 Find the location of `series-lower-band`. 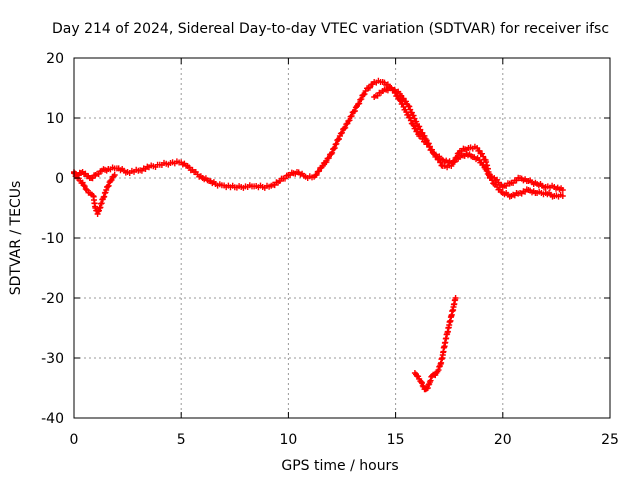

series-lower-band is located at coordinates (468, 142).